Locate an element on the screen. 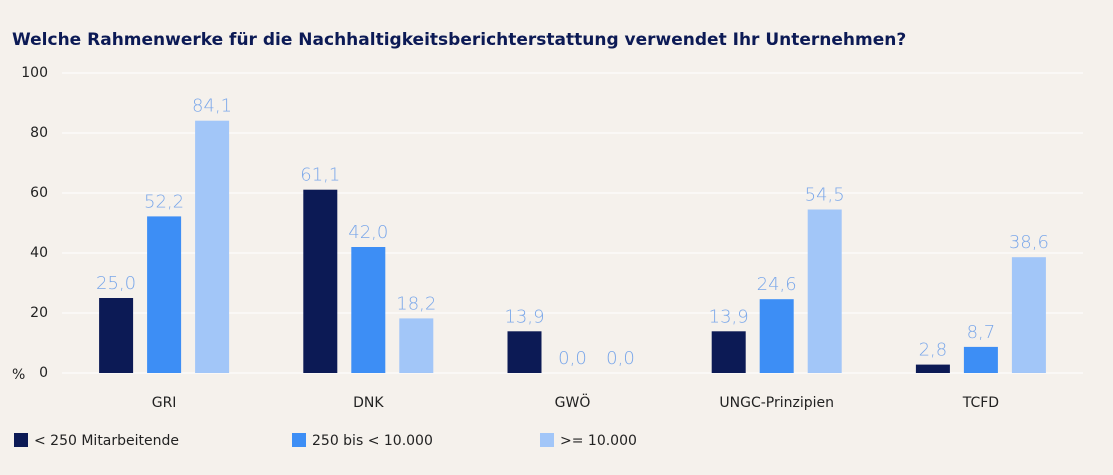 Image resolution: width=1113 pixels, height=475 pixels. value-label: 61,1 is located at coordinates (320, 175).